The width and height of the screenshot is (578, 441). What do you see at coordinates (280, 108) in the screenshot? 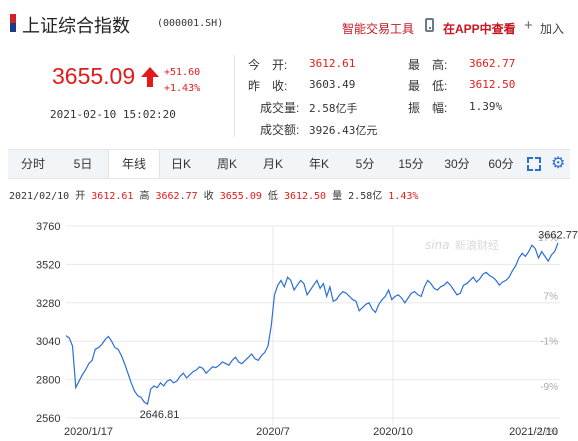
I see `volume-label: 成交量:` at bounding box center [280, 108].